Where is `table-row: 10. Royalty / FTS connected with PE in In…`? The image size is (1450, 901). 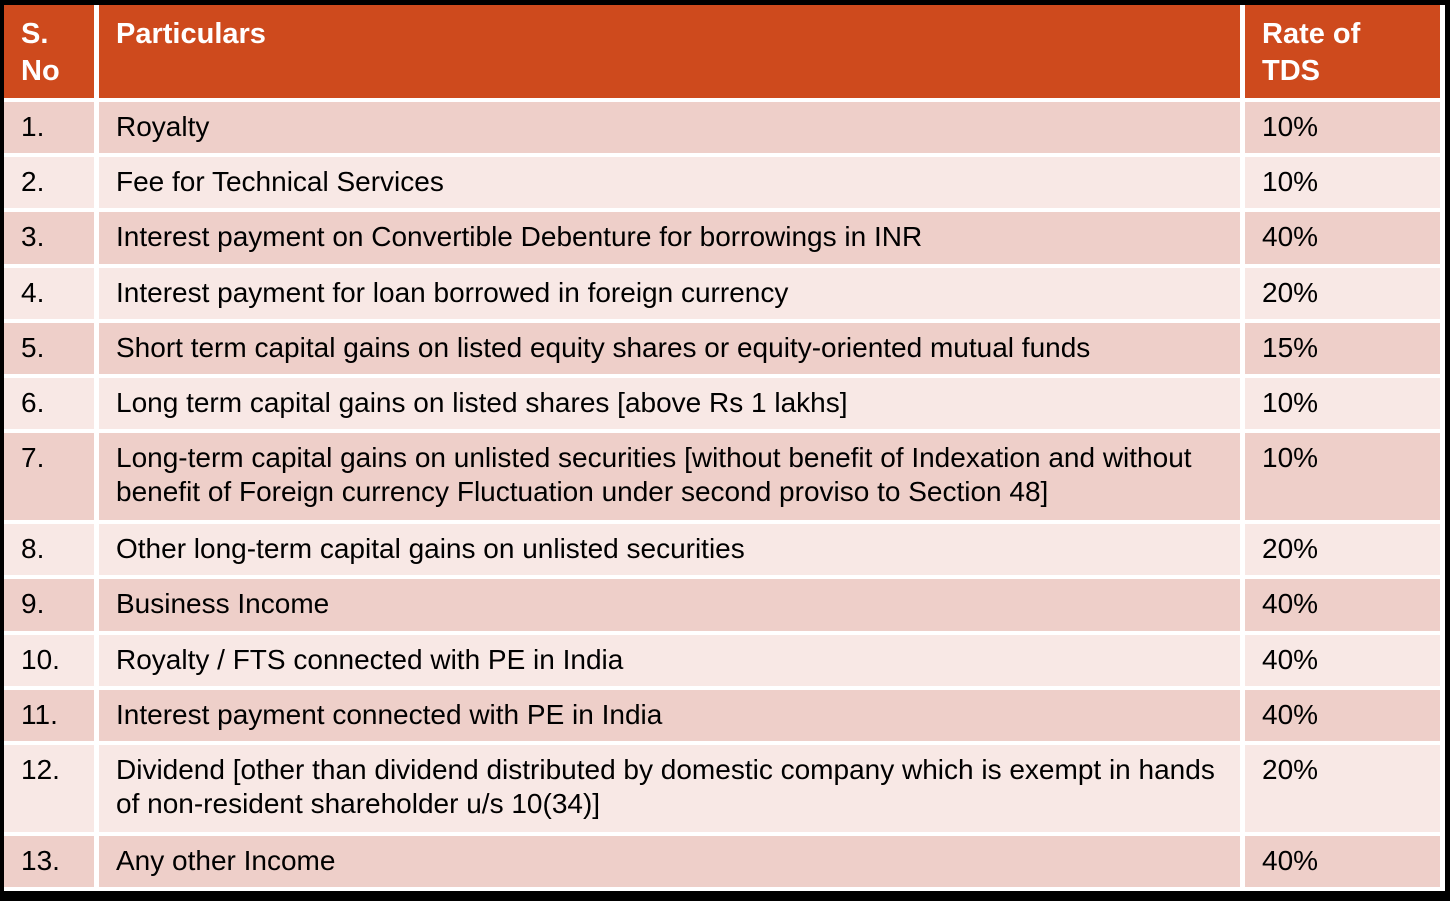 table-row: 10. Royalty / FTS connected with PE in In… is located at coordinates (724, 662).